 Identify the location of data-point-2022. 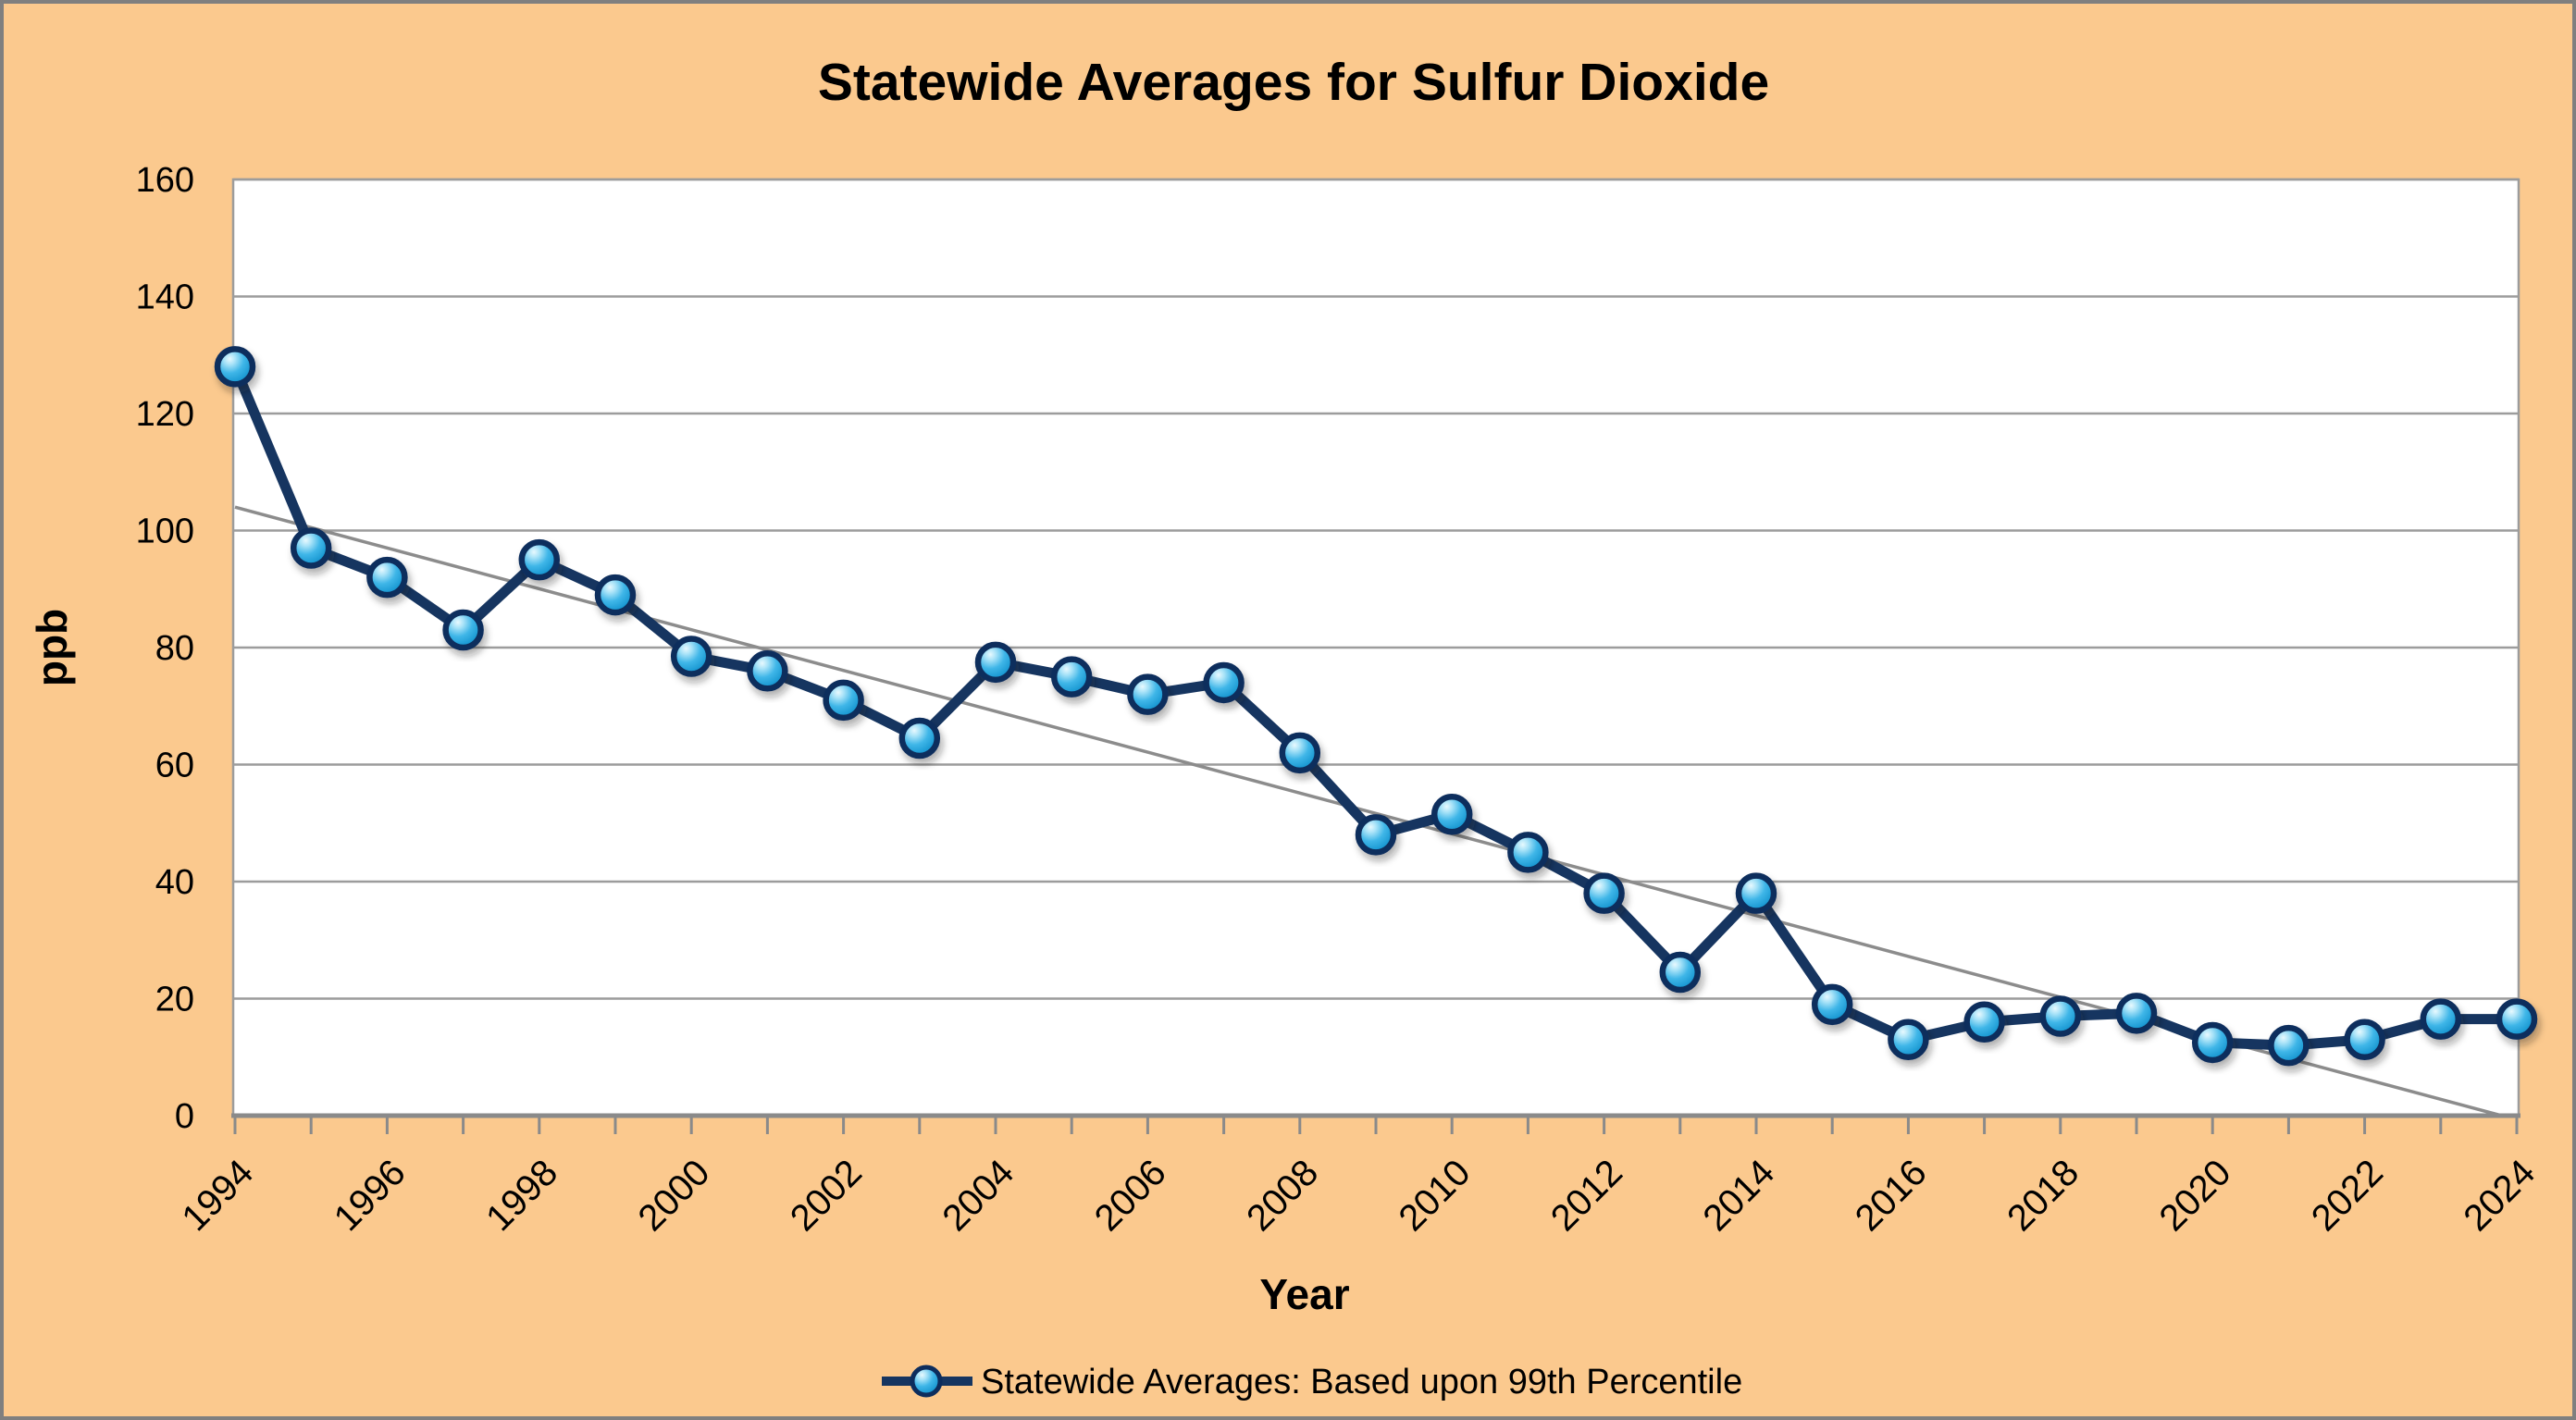
(2364, 1040).